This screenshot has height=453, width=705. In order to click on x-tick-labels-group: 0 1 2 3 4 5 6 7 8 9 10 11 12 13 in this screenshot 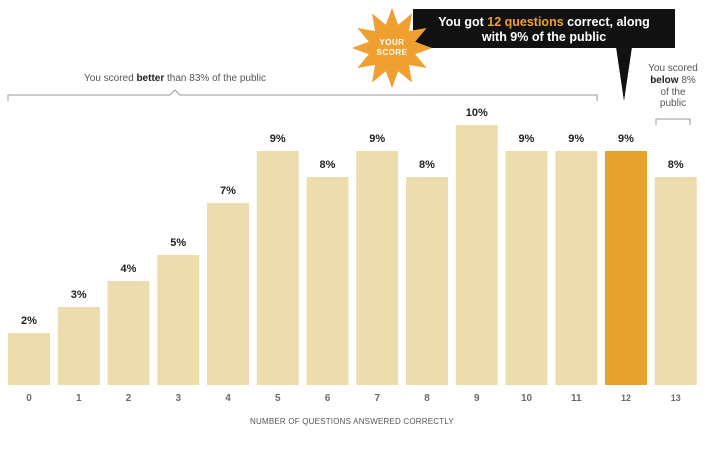, I will do `click(353, 398)`.